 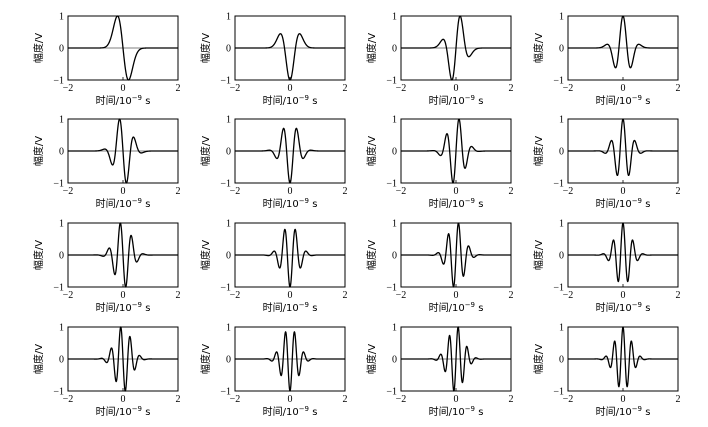 I want to click on subplot-14: −2 0 2 −1 0 1 时间/10−9 s 幅度/V, so click(x=273, y=371).